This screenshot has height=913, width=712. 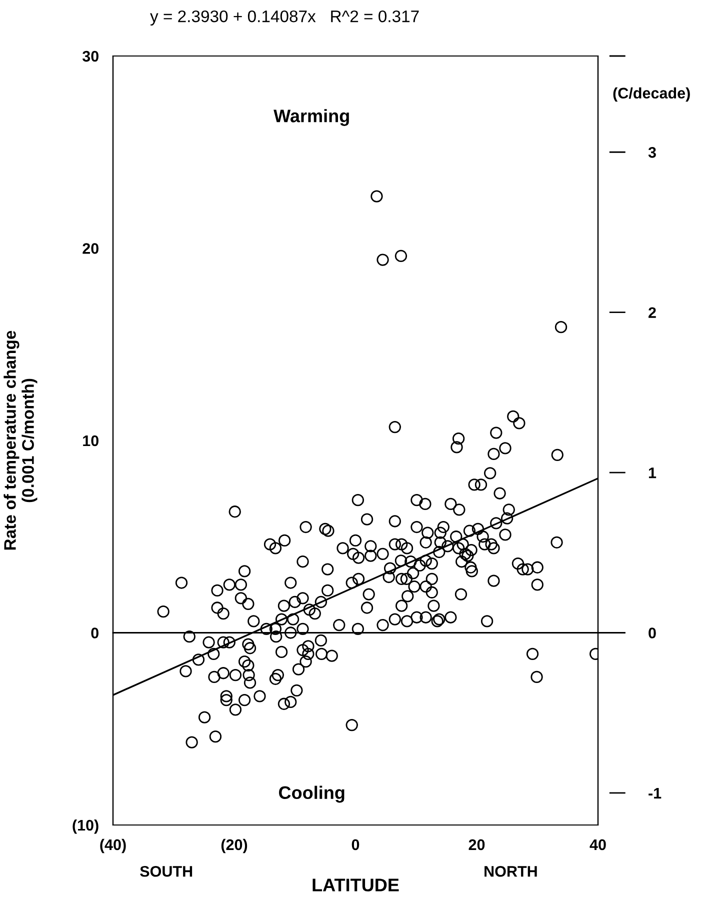 I want to click on annotation: Warming, so click(x=311, y=117).